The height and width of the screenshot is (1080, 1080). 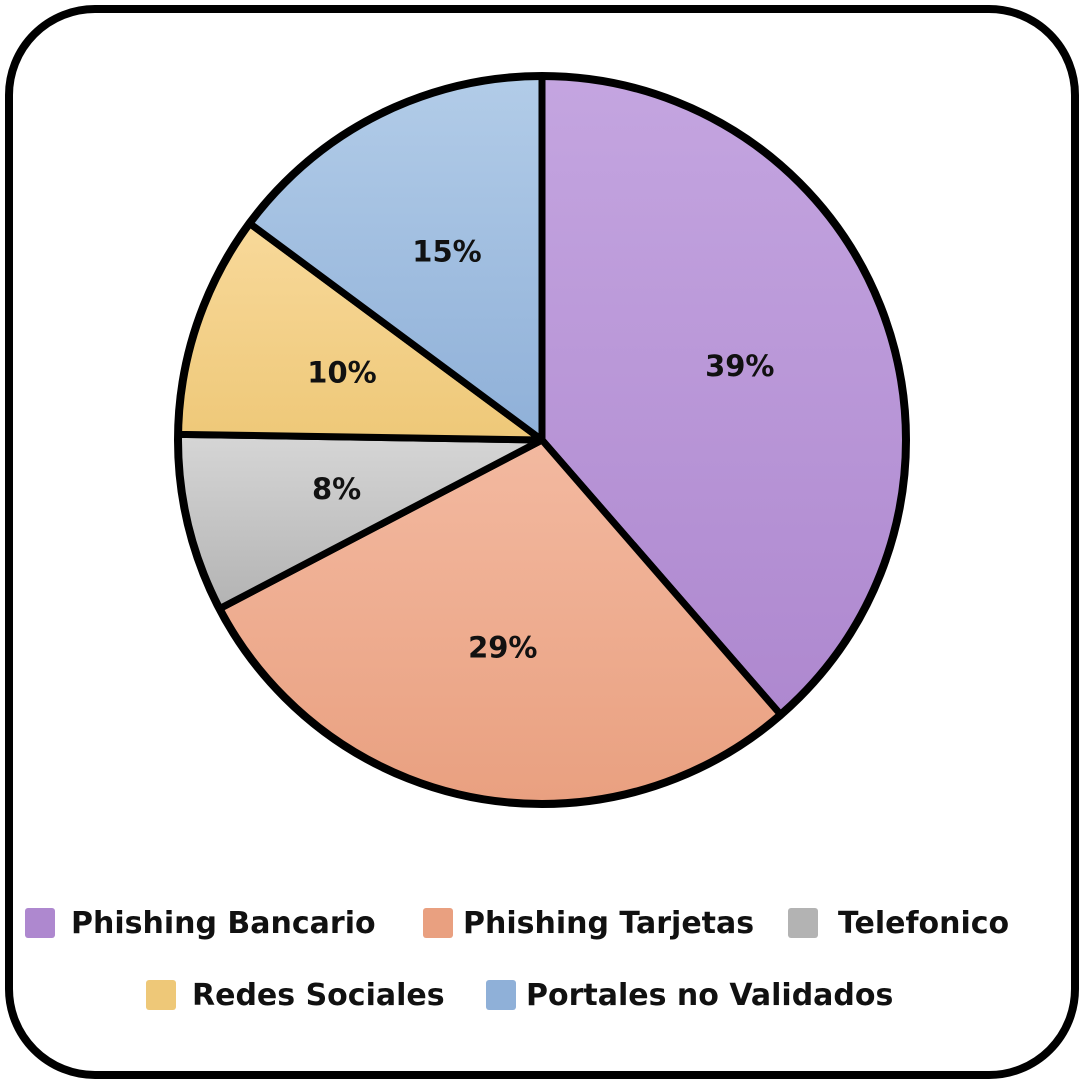 What do you see at coordinates (318, 995) in the screenshot?
I see `legend-label-redes-sociales: Redes Sociales` at bounding box center [318, 995].